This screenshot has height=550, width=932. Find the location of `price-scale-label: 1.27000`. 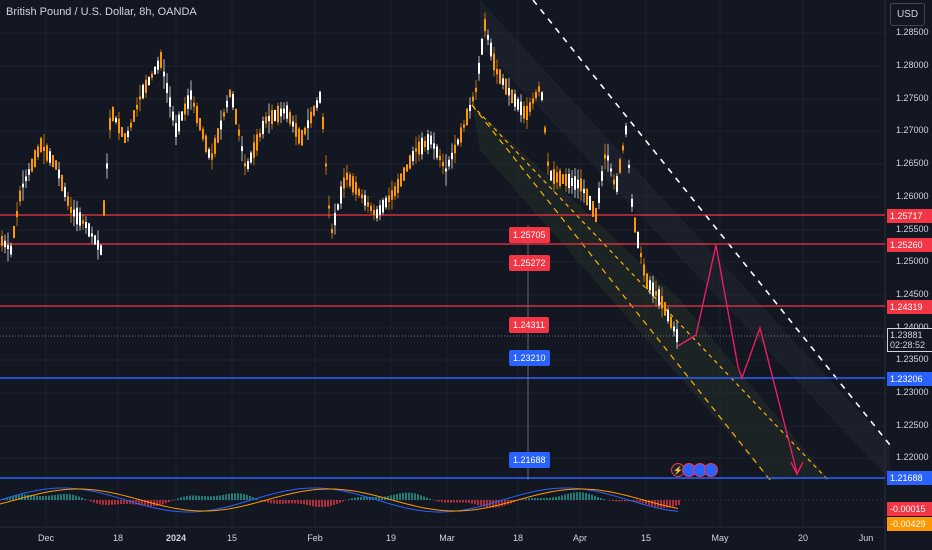

price-scale-label: 1.27000 is located at coordinates (912, 130).